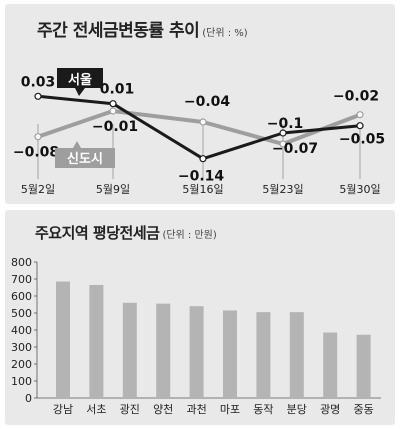 The image size is (400, 429). Describe the element at coordinates (21, 364) in the screenshot. I see `y-tick-label: 200` at that location.